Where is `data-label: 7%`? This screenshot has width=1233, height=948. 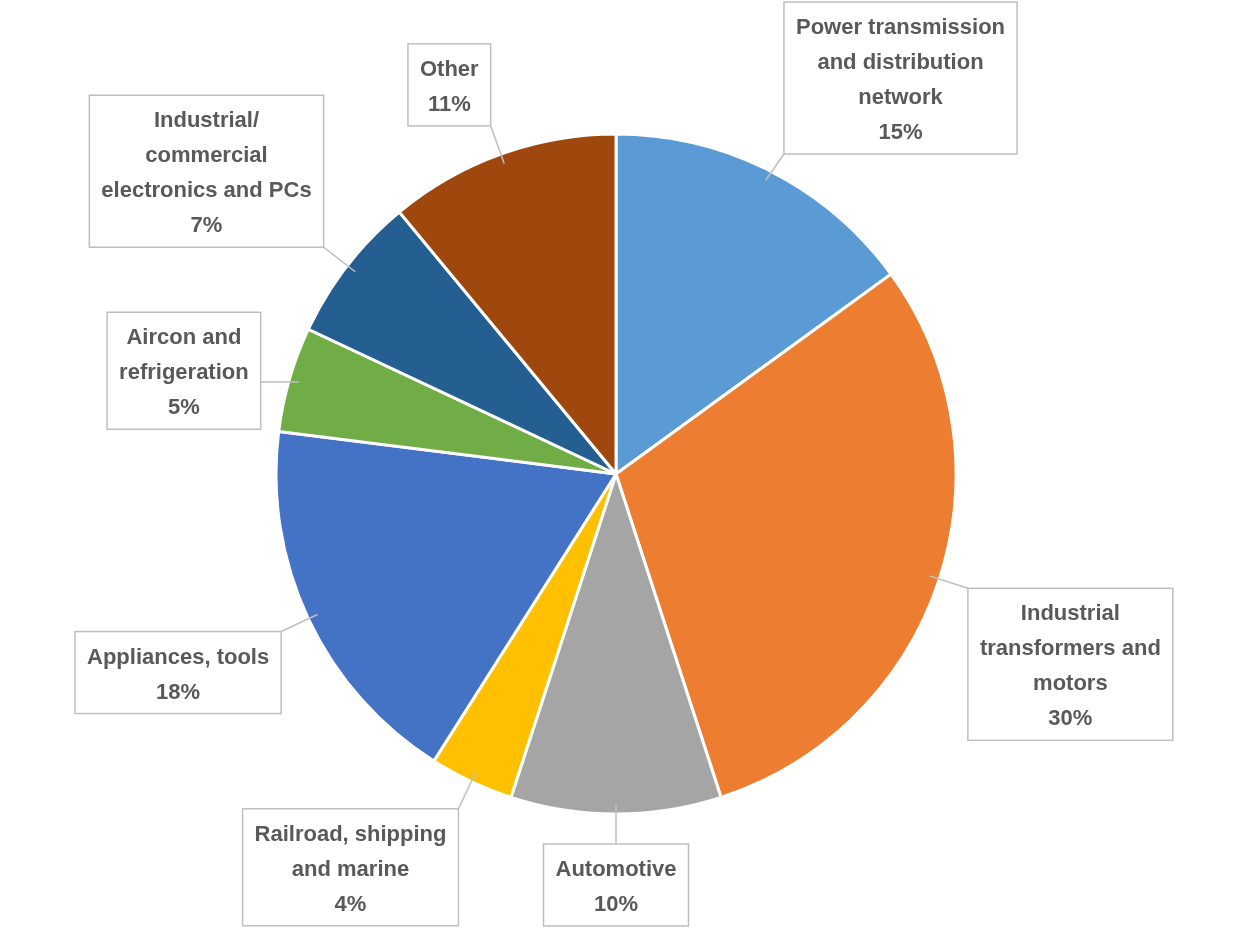 data-label: 7% is located at coordinates (206, 225).